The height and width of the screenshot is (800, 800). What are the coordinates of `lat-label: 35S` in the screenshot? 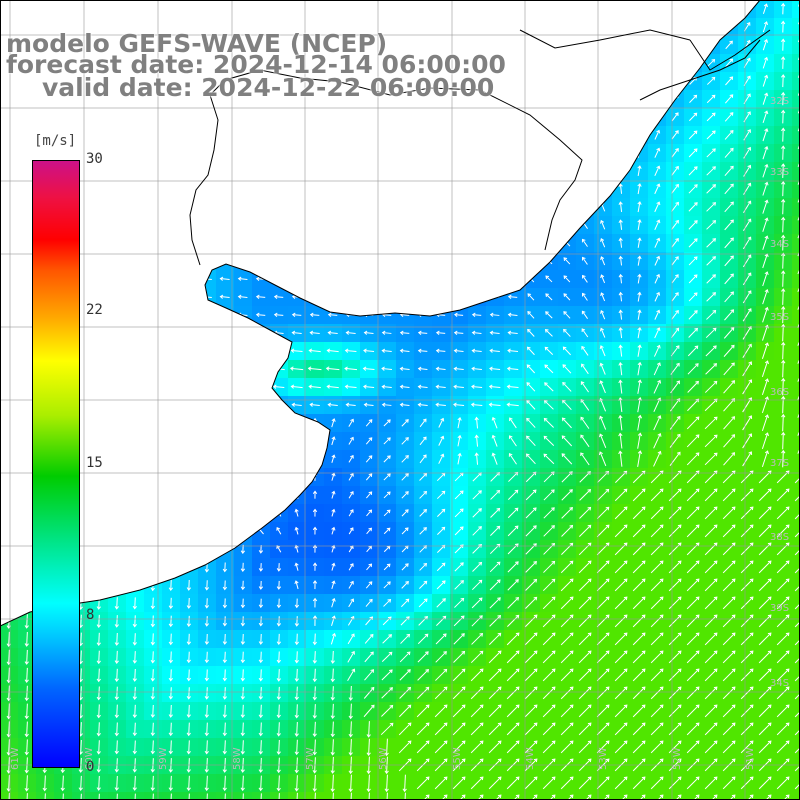 It's located at (779, 317).